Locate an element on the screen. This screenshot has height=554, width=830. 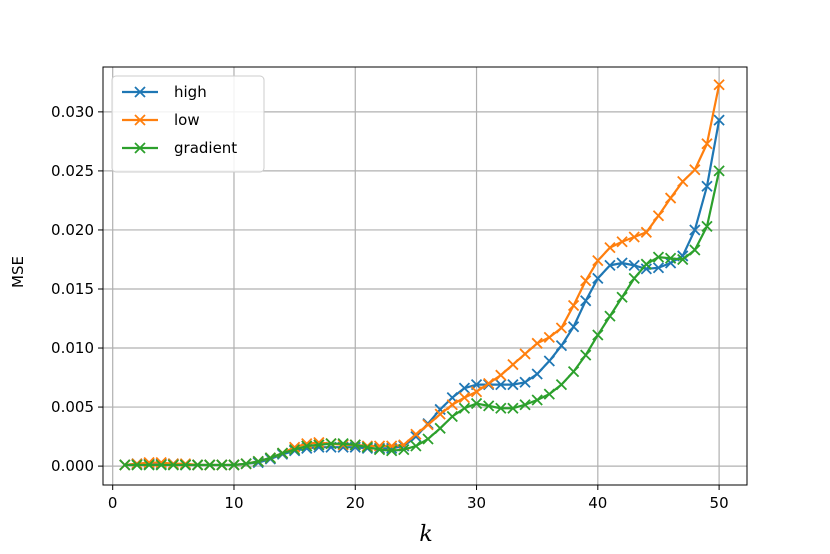
x-axis-label: k is located at coordinates (425, 534).